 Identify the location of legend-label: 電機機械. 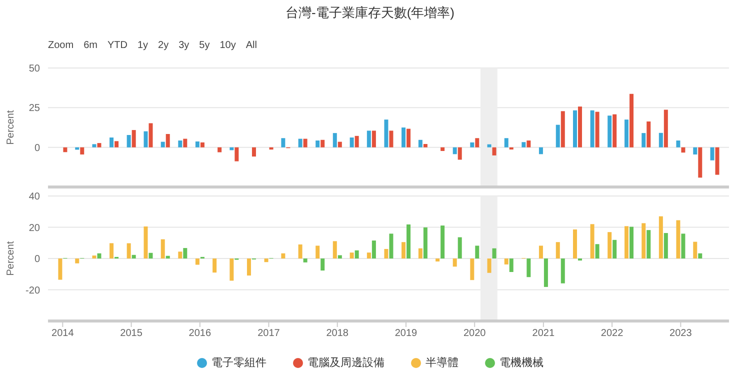
(521, 363).